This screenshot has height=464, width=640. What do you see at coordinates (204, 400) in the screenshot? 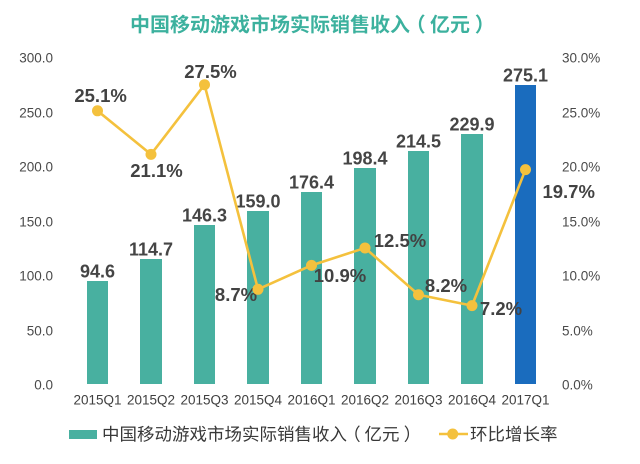
I see `x-tick: 2015Q3` at bounding box center [204, 400].